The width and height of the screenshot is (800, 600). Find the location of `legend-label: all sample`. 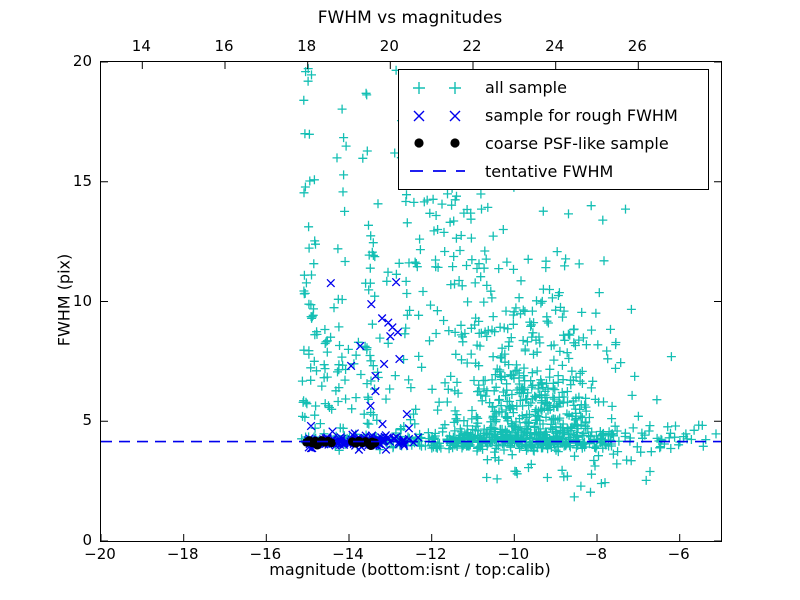

legend-label: all sample is located at coordinates (526, 88).